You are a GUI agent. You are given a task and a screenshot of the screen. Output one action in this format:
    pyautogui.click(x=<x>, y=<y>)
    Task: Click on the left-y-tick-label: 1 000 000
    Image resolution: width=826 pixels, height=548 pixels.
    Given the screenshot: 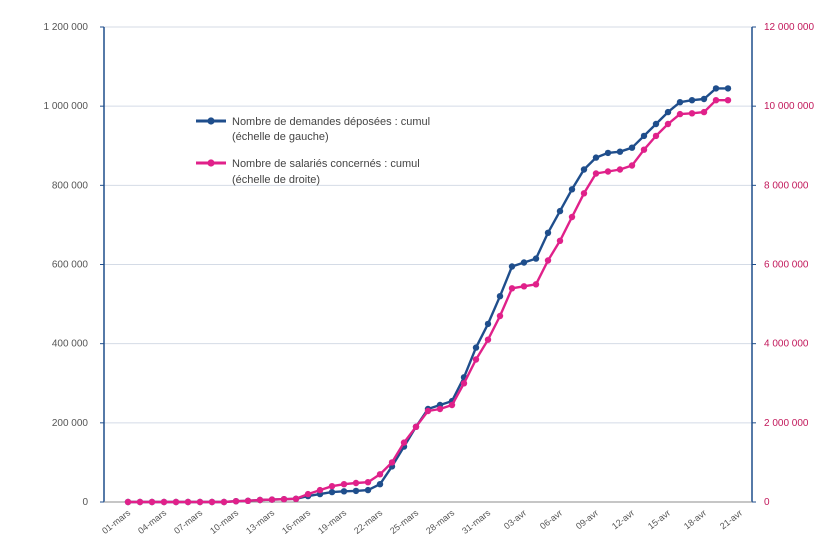 What is the action you would take?
    pyautogui.click(x=66, y=106)
    